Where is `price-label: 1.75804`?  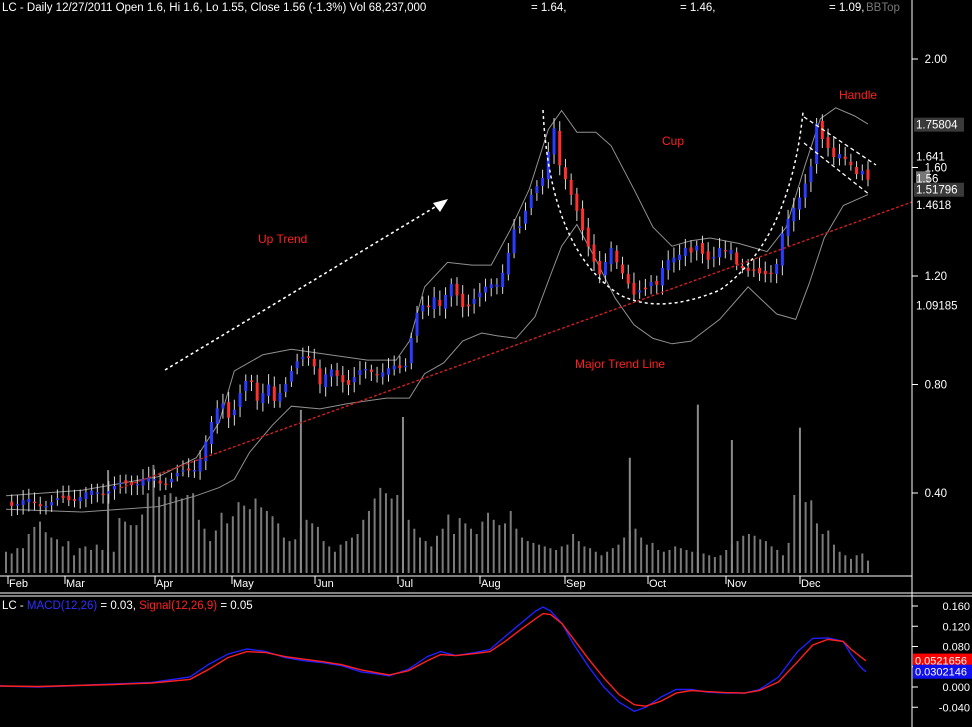 price-label: 1.75804 is located at coordinates (937, 126).